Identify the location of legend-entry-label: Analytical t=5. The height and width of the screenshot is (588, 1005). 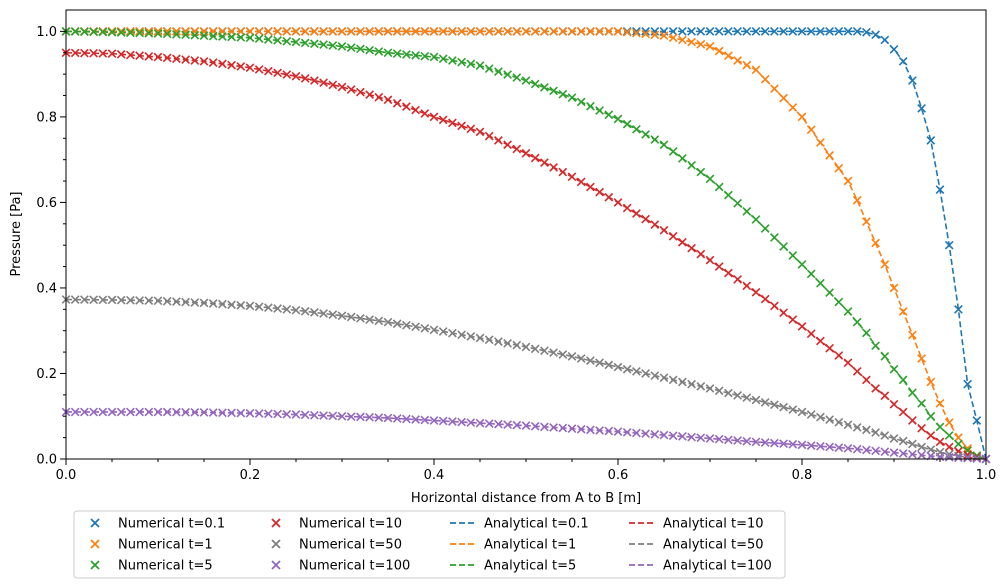
(530, 566).